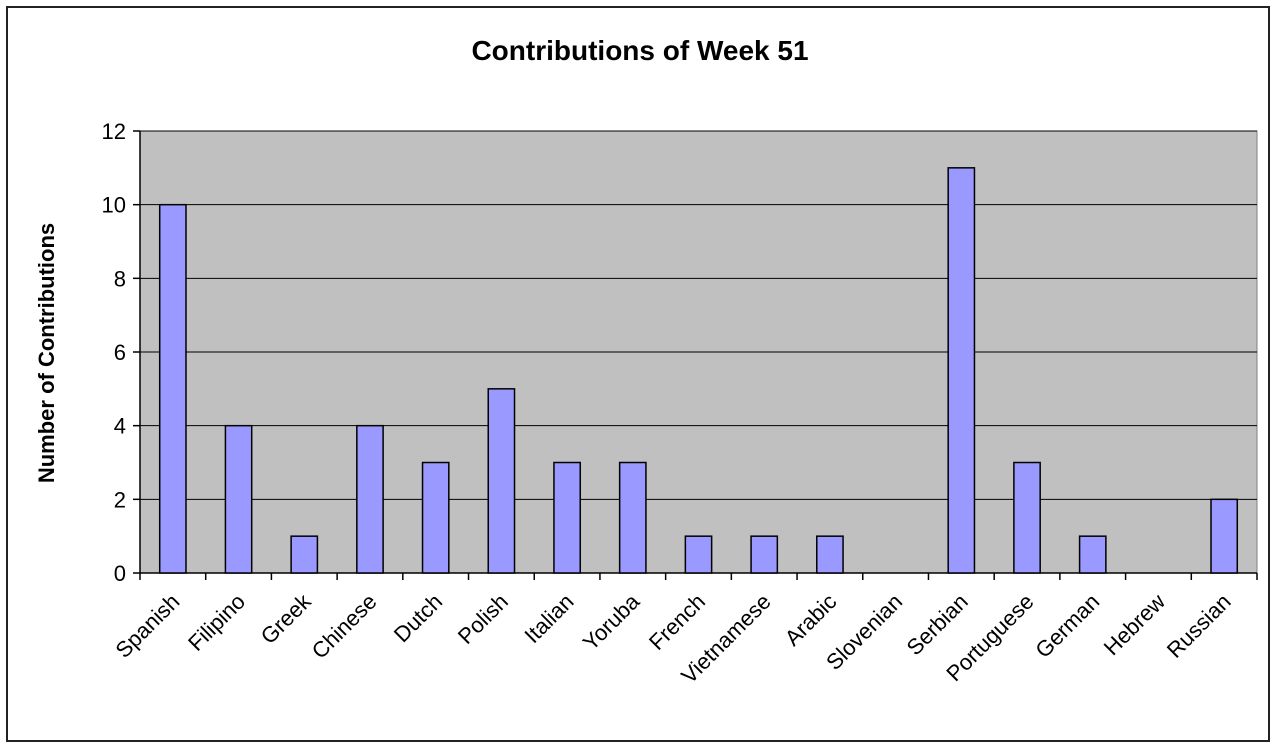 Image resolution: width=1280 pixels, height=750 pixels. What do you see at coordinates (811, 620) in the screenshot?
I see `x-tick-label: Arabic` at bounding box center [811, 620].